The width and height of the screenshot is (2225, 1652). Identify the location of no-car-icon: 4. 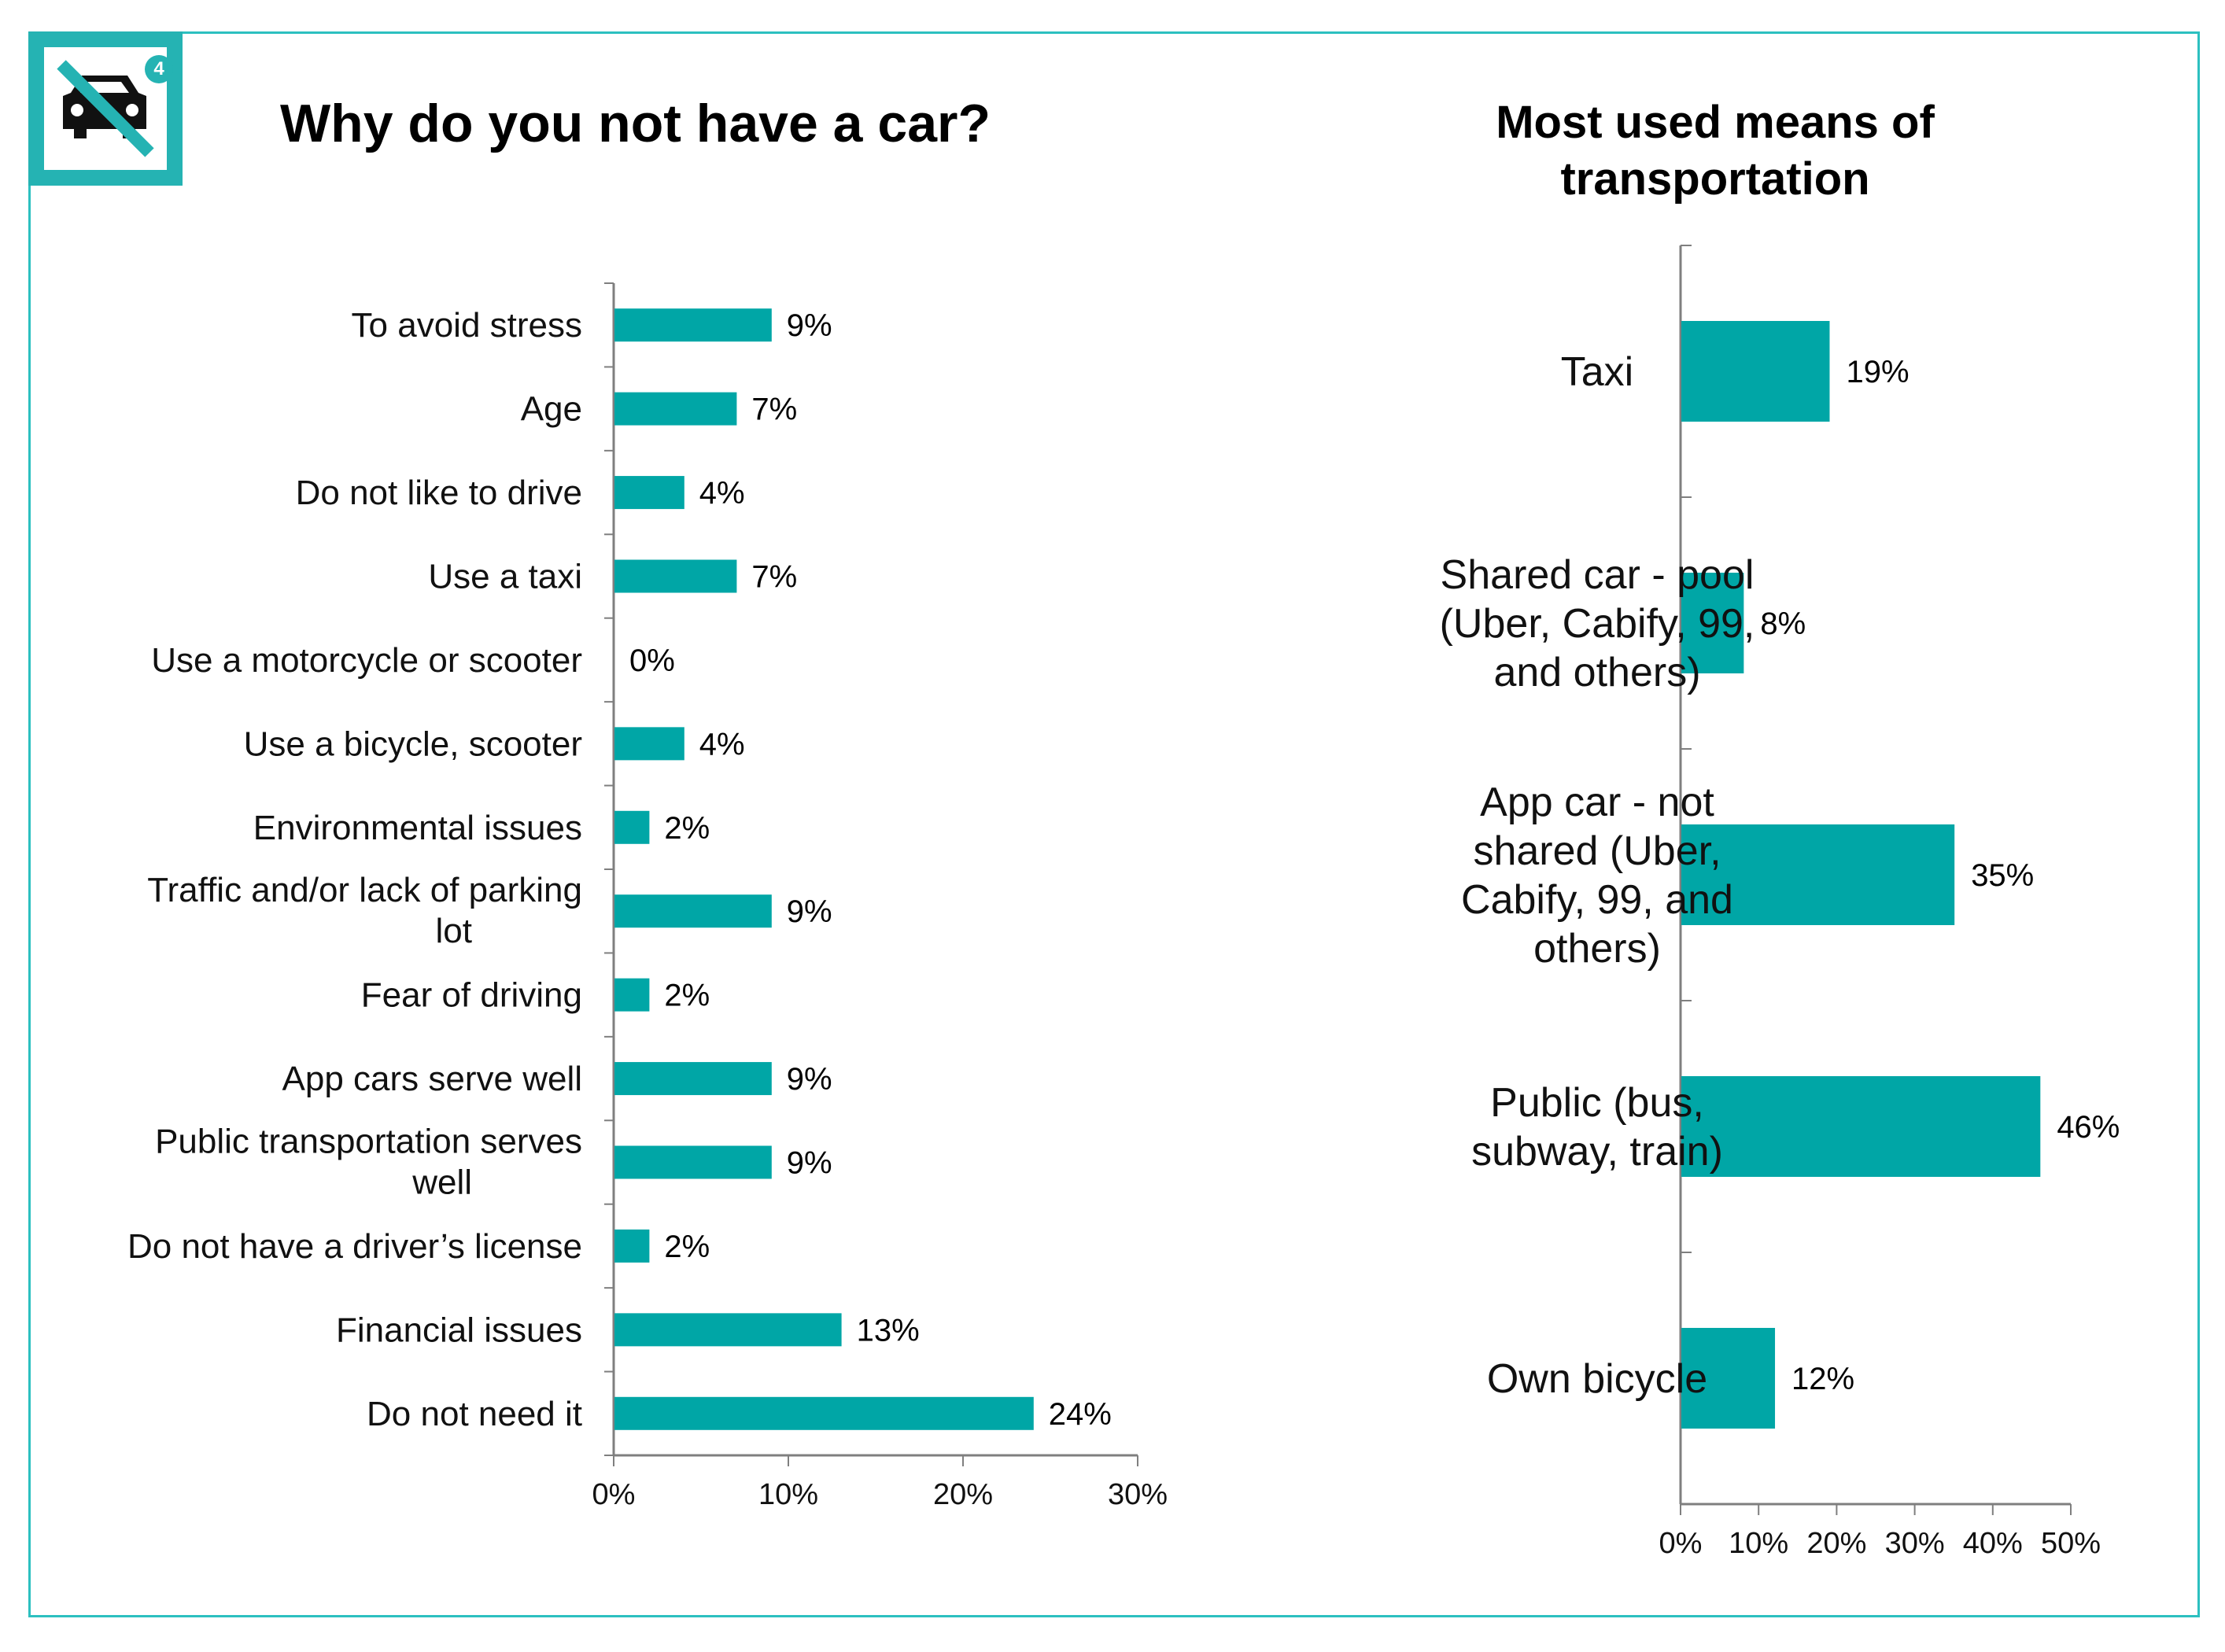
(109, 108).